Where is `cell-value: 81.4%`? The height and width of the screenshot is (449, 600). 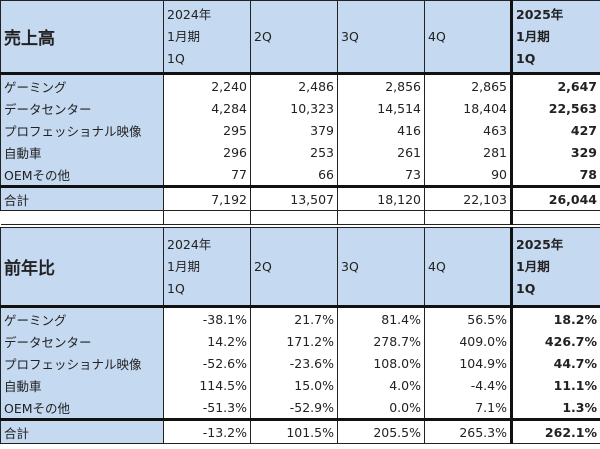
cell-value: 81.4% is located at coordinates (381, 318).